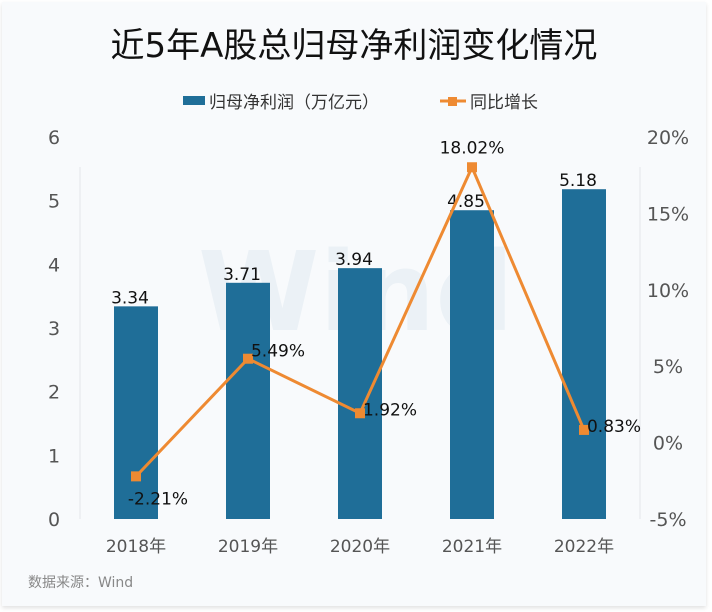  Describe the element at coordinates (130, 298) in the screenshot. I see `bar-data-label: 3.34` at that location.